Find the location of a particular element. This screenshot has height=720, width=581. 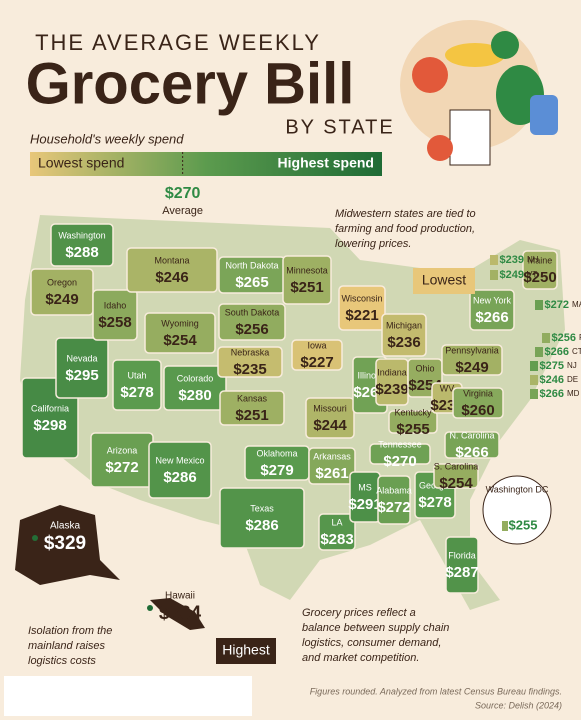

state-value: $221 is located at coordinates (361, 315).